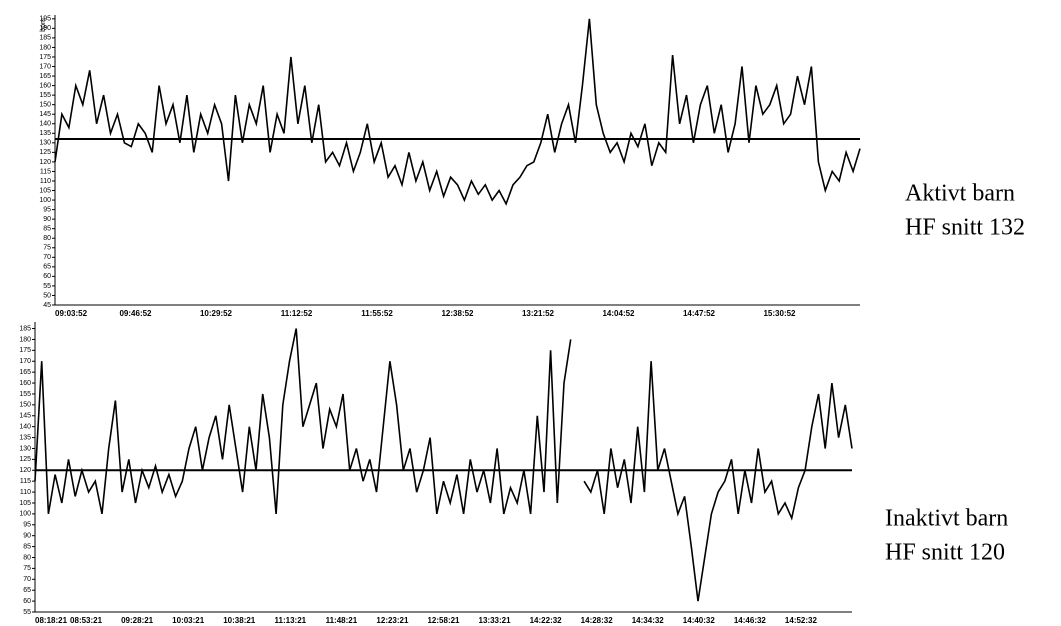 The width and height of the screenshot is (1061, 626). I want to click on y-tick-label: 45, so click(47, 305).